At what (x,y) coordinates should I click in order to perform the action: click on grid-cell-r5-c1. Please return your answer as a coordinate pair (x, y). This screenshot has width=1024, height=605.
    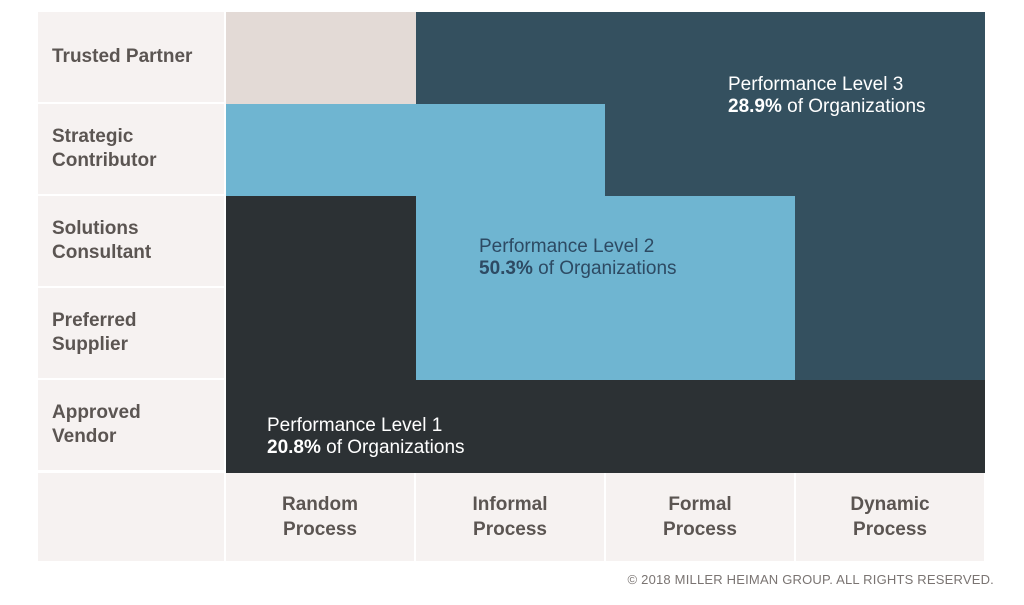
    Looking at the image, I should click on (321, 426).